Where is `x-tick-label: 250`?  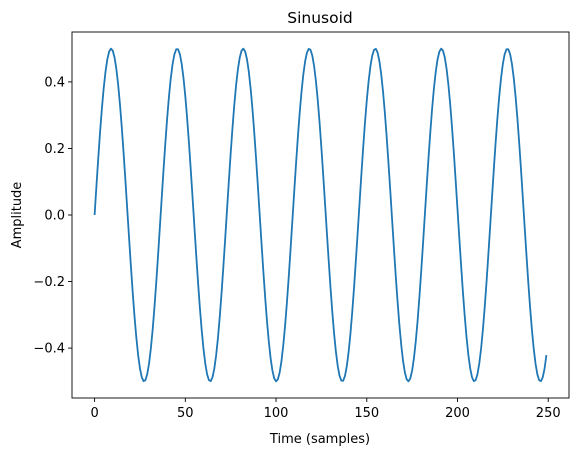 x-tick-label: 250 is located at coordinates (548, 413).